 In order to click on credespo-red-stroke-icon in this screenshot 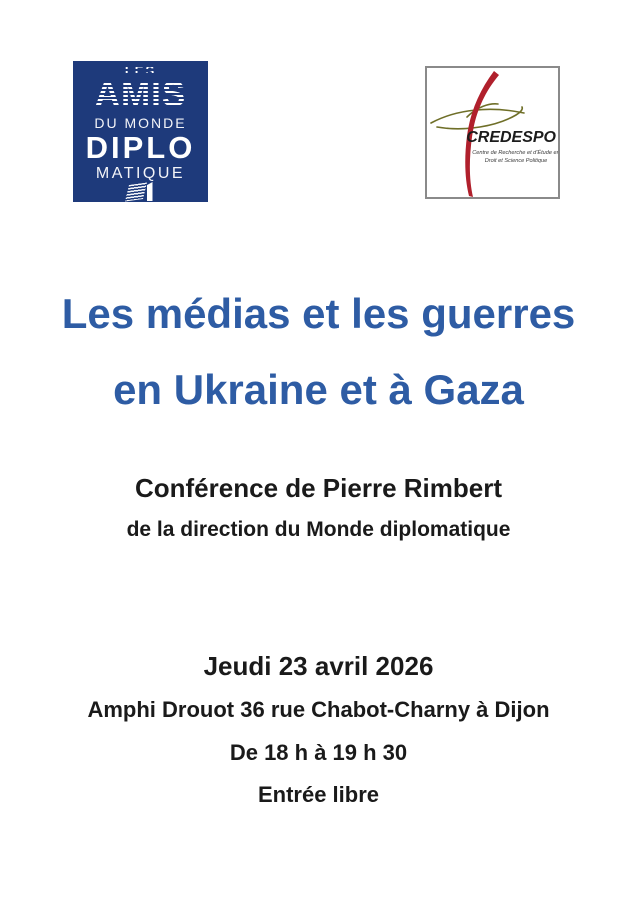, I will do `click(482, 134)`.